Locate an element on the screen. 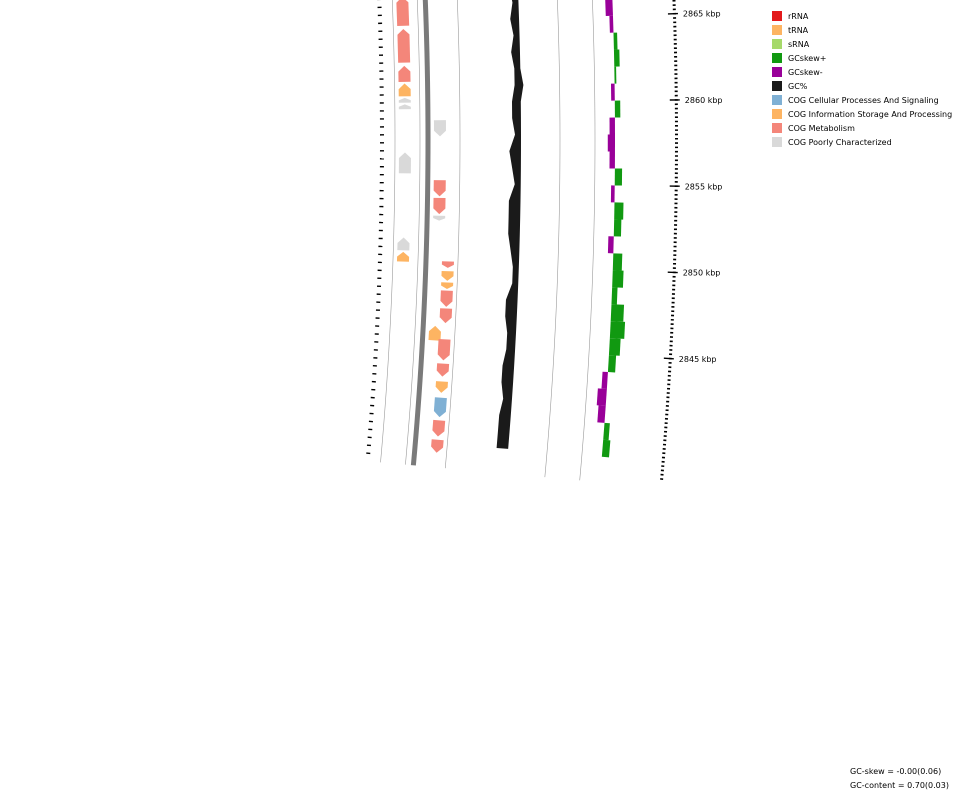 The width and height of the screenshot is (960, 800). gc-content-stat: GC-content = 0.70(0.03) is located at coordinates (899, 785).